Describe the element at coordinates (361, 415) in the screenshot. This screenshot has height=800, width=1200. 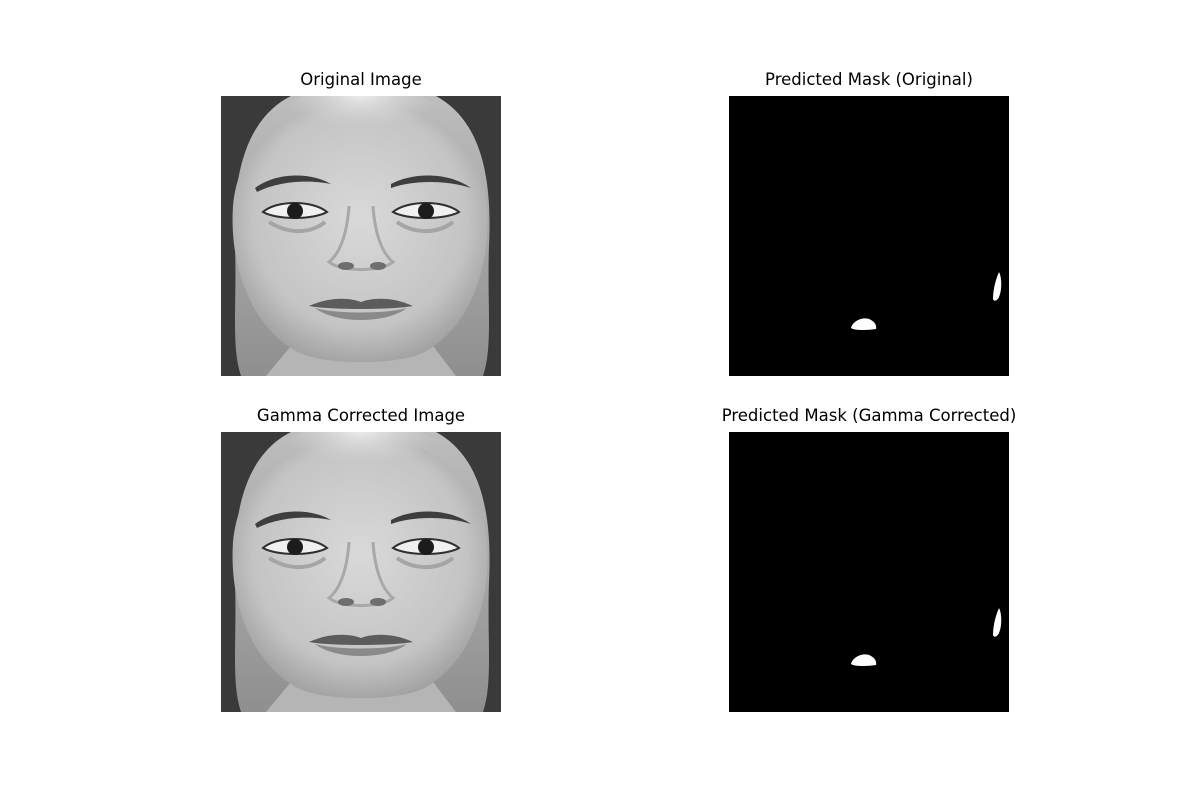
I see `panel-title: Gamma Corrected Image` at that location.